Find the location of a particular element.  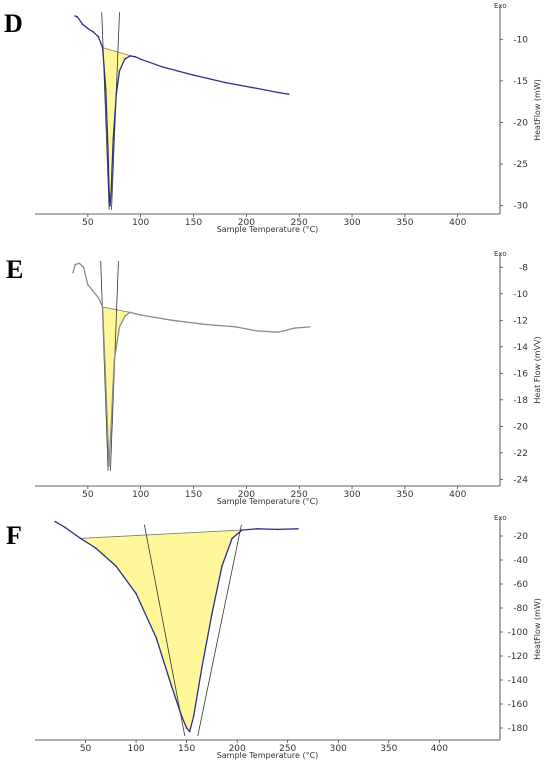

chart-f-peak-fill is located at coordinates (161, 630).